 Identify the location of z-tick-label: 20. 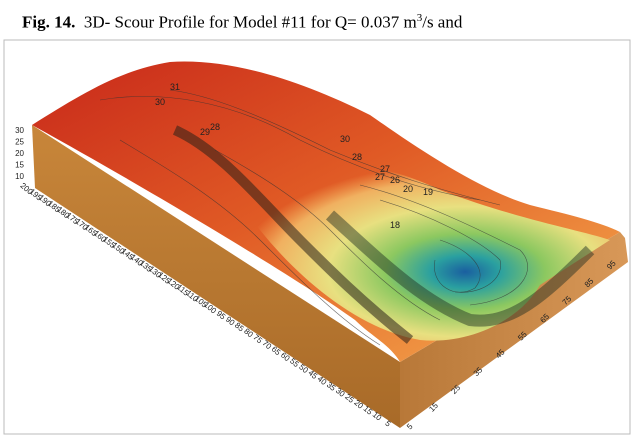
(19, 153).